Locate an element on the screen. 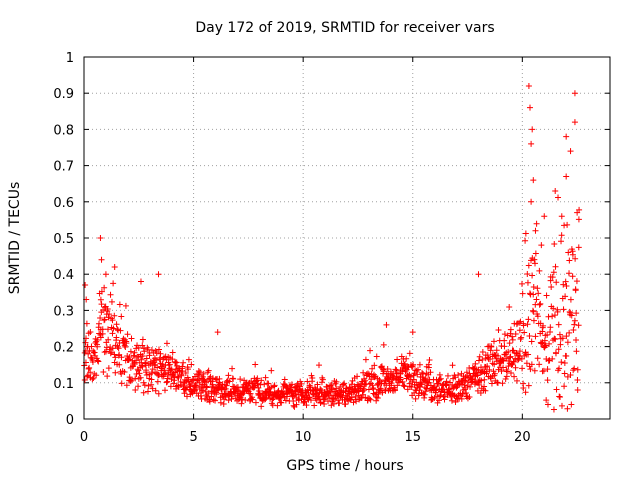 The width and height of the screenshot is (640, 484). x-tick-label: 20 is located at coordinates (522, 437).